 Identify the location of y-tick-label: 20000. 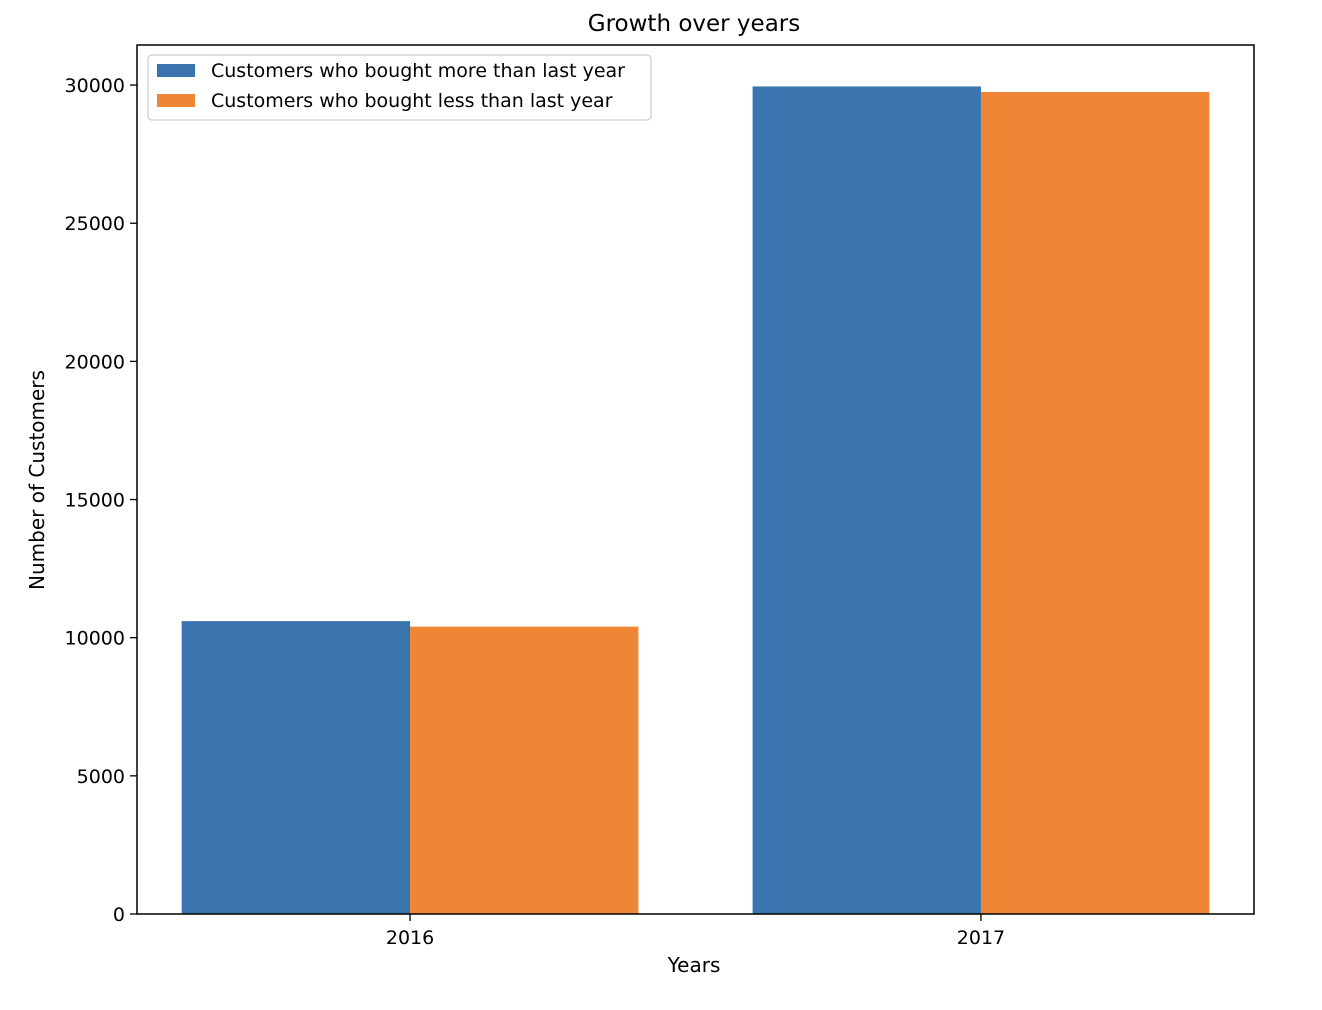
(95, 362).